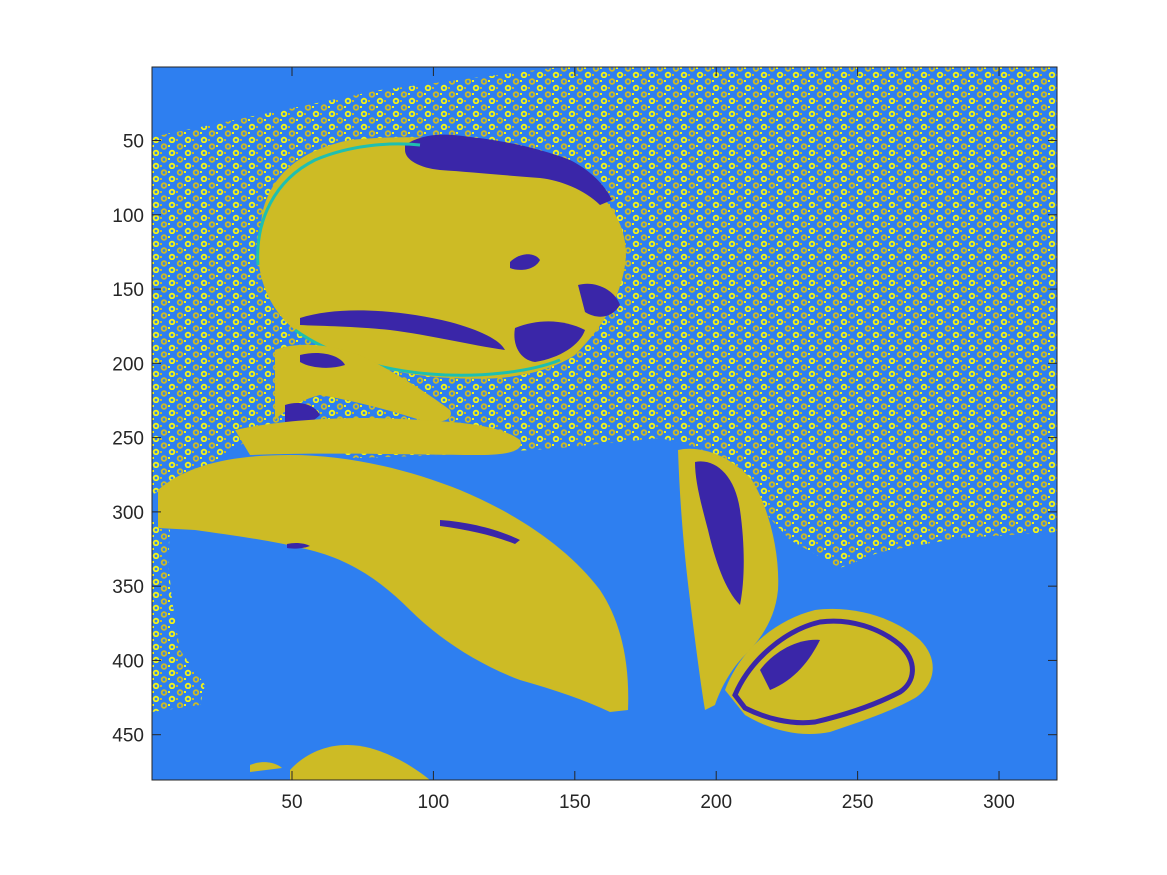 This screenshot has height=875, width=1167. I want to click on glove-inner-shadow, so click(790, 664).